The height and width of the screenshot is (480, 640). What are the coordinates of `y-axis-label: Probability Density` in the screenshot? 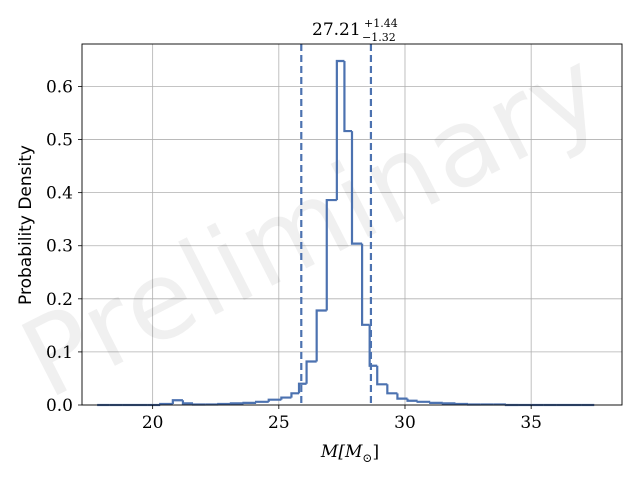 It's located at (26, 225).